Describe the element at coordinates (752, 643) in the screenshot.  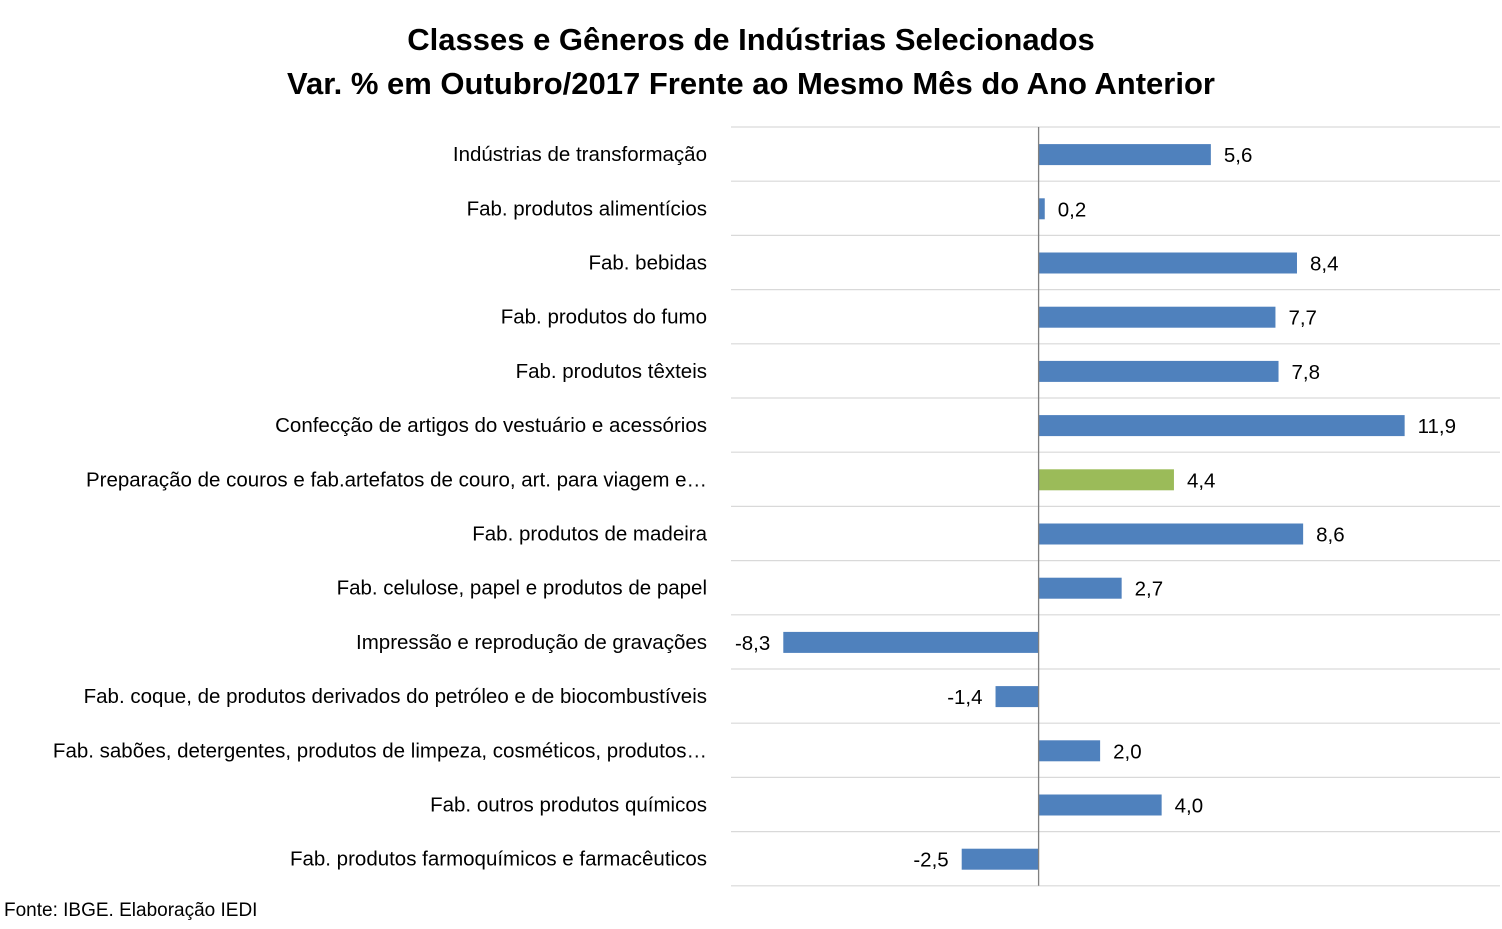
I see `data-label: -8,3` at that location.